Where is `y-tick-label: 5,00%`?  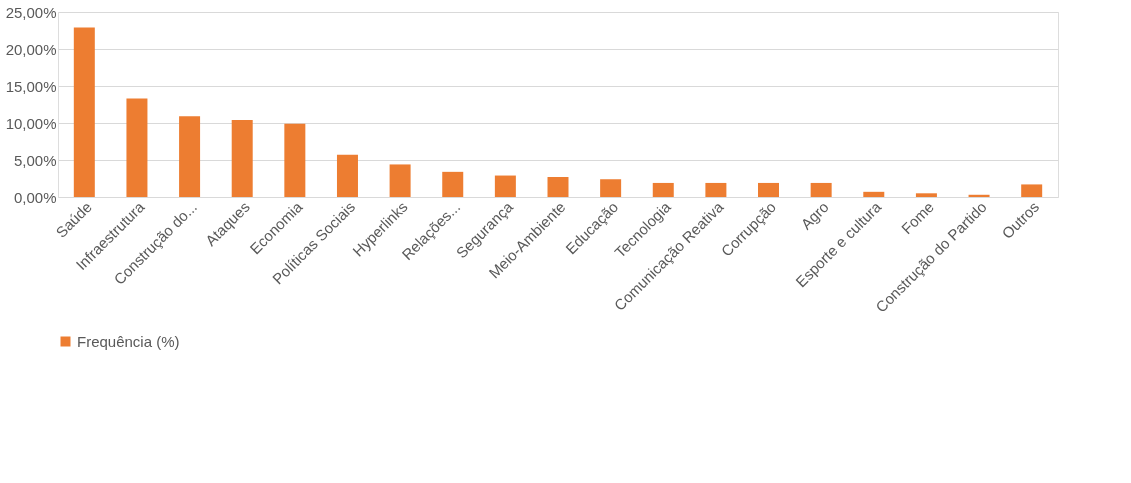 y-tick-label: 5,00% is located at coordinates (35, 160).